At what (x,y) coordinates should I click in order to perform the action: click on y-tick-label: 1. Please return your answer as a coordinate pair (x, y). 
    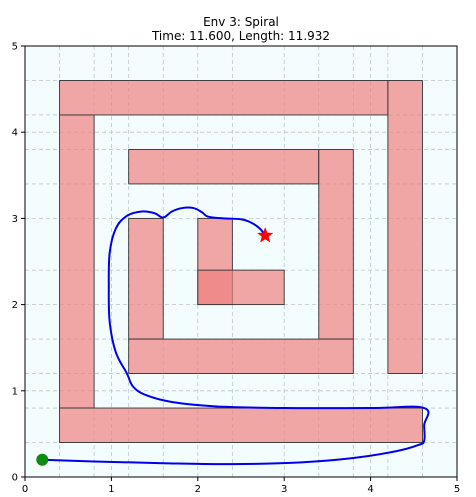
    Looking at the image, I should click on (15, 391).